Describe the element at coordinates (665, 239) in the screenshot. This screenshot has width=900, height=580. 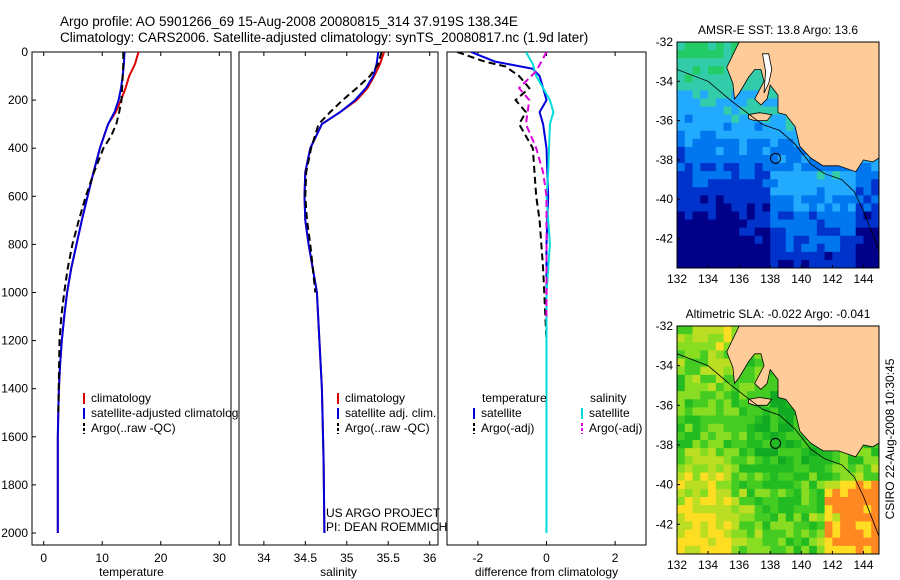
I see `sst_map-ytick-label: -42` at that location.